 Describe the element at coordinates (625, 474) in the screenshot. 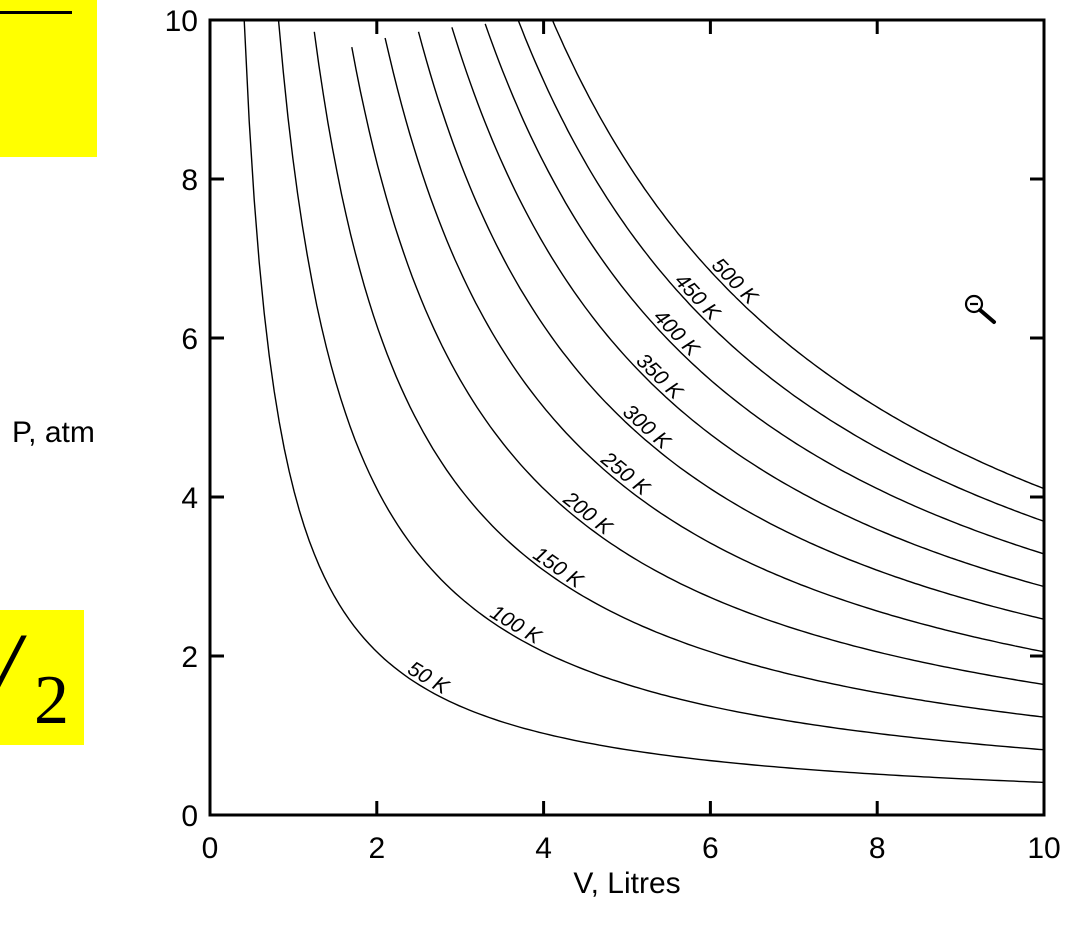

I see `isotherm-label: 250 K` at that location.